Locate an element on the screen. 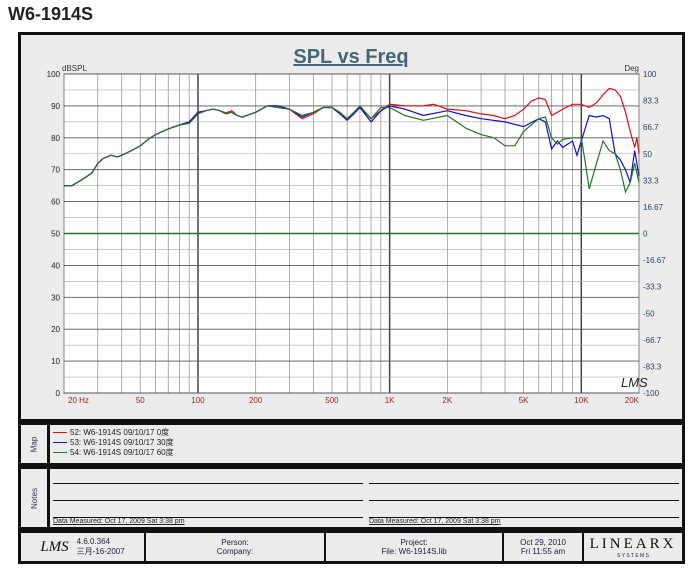  x-tick-label: 500 is located at coordinates (332, 400).